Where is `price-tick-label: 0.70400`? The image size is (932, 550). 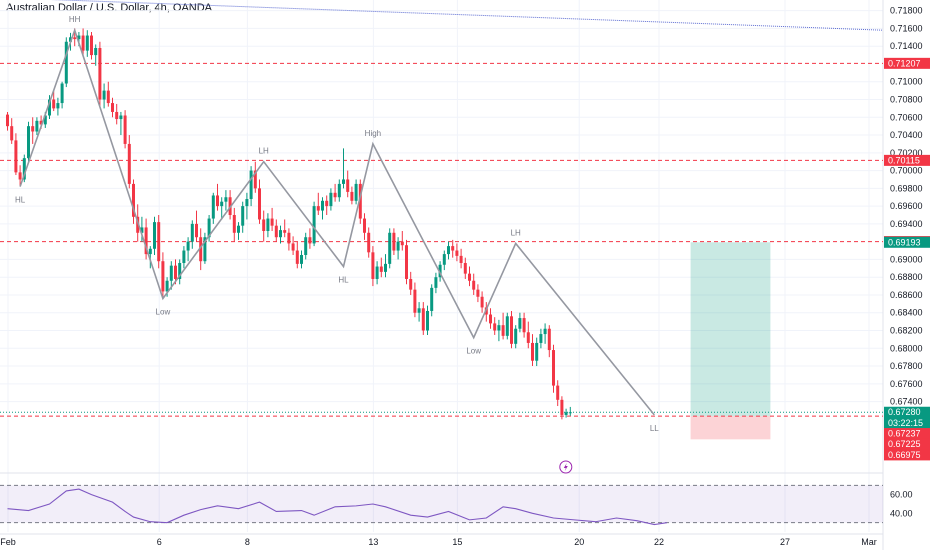 price-tick-label: 0.70400 is located at coordinates (906, 135).